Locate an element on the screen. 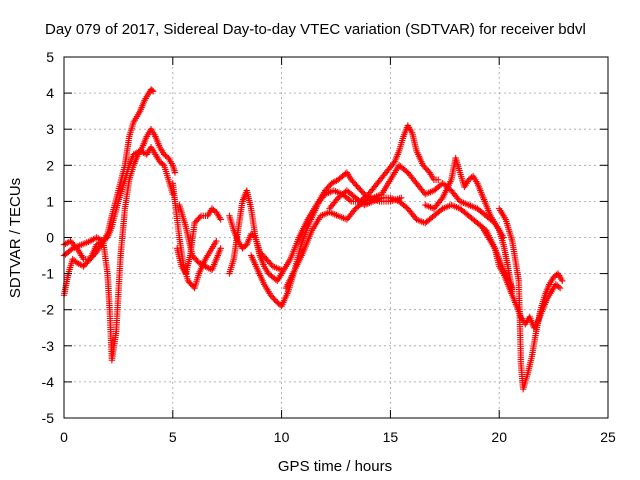  x-tick-label: 20 is located at coordinates (499, 437).